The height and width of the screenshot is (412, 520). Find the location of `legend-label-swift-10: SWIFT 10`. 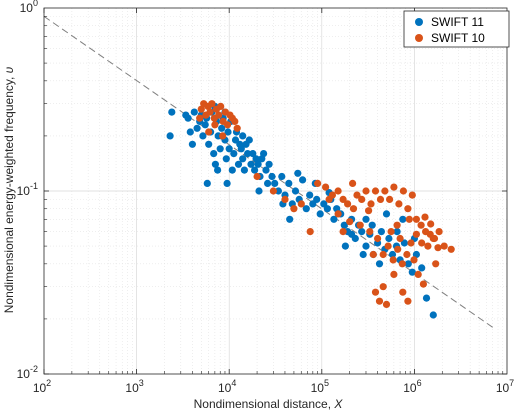

legend-label-swift-10: SWIFT 10 is located at coordinates (458, 38).